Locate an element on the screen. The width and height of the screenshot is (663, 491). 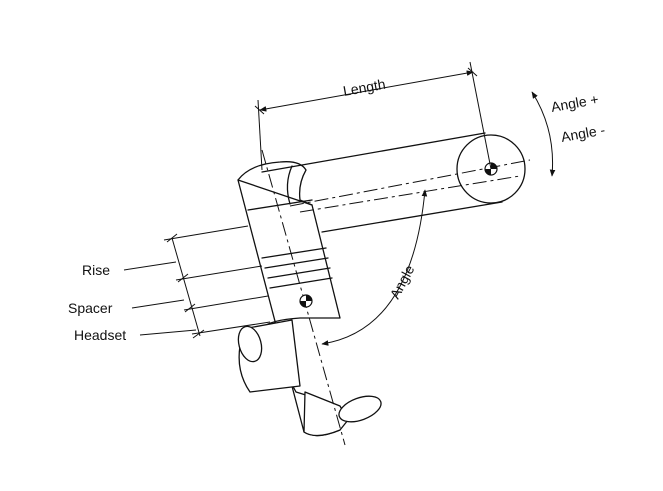
top-tube-end is located at coordinates (250, 344).